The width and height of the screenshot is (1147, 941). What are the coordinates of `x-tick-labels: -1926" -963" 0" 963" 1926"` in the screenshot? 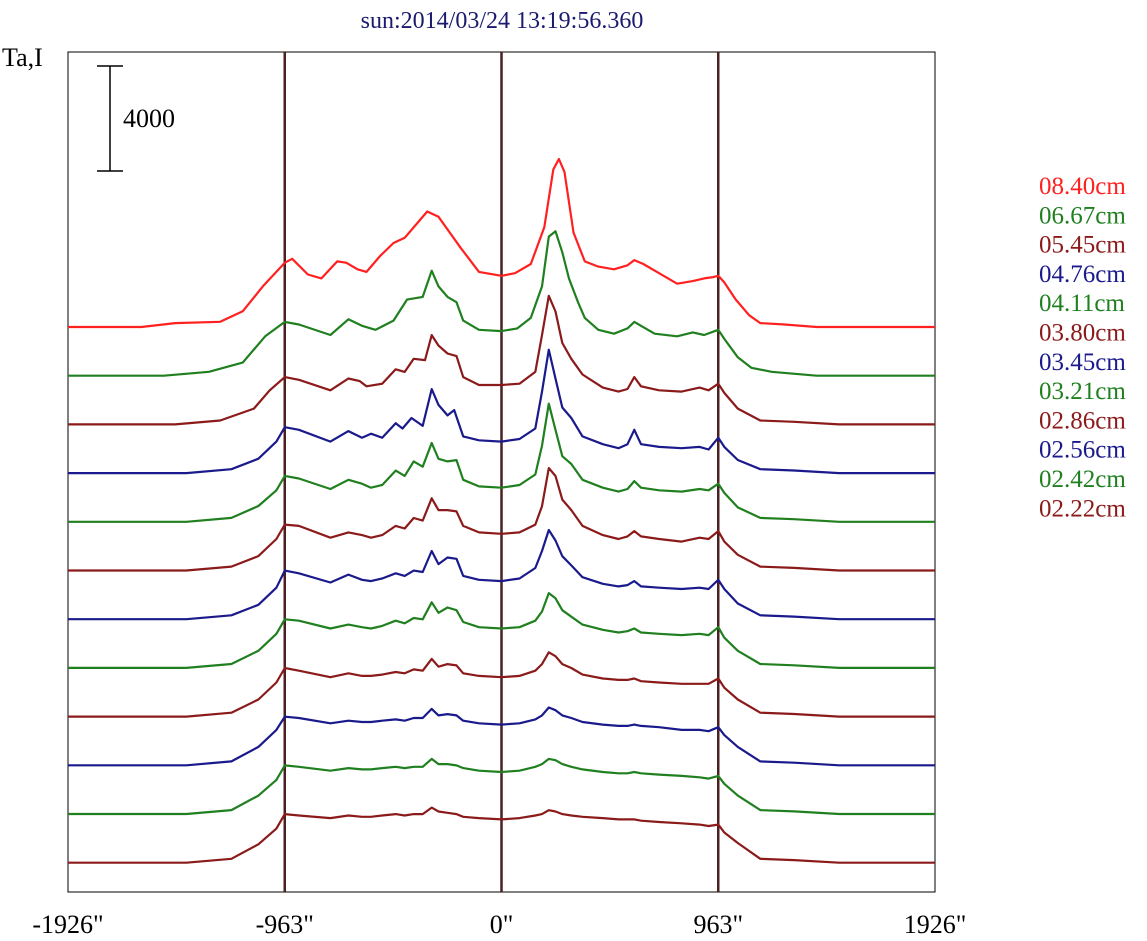 It's located at (499, 924).